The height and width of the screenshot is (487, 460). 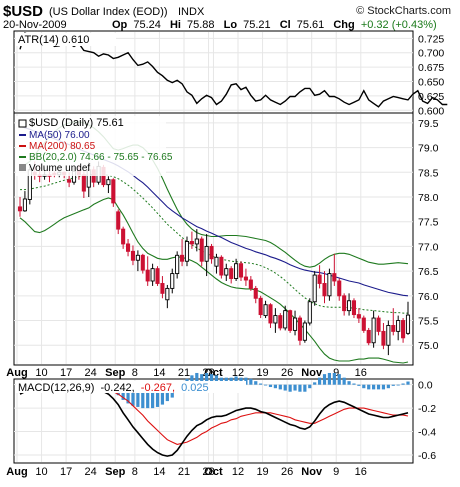 I want to click on x-tick-label: Nov, so click(x=312, y=373).